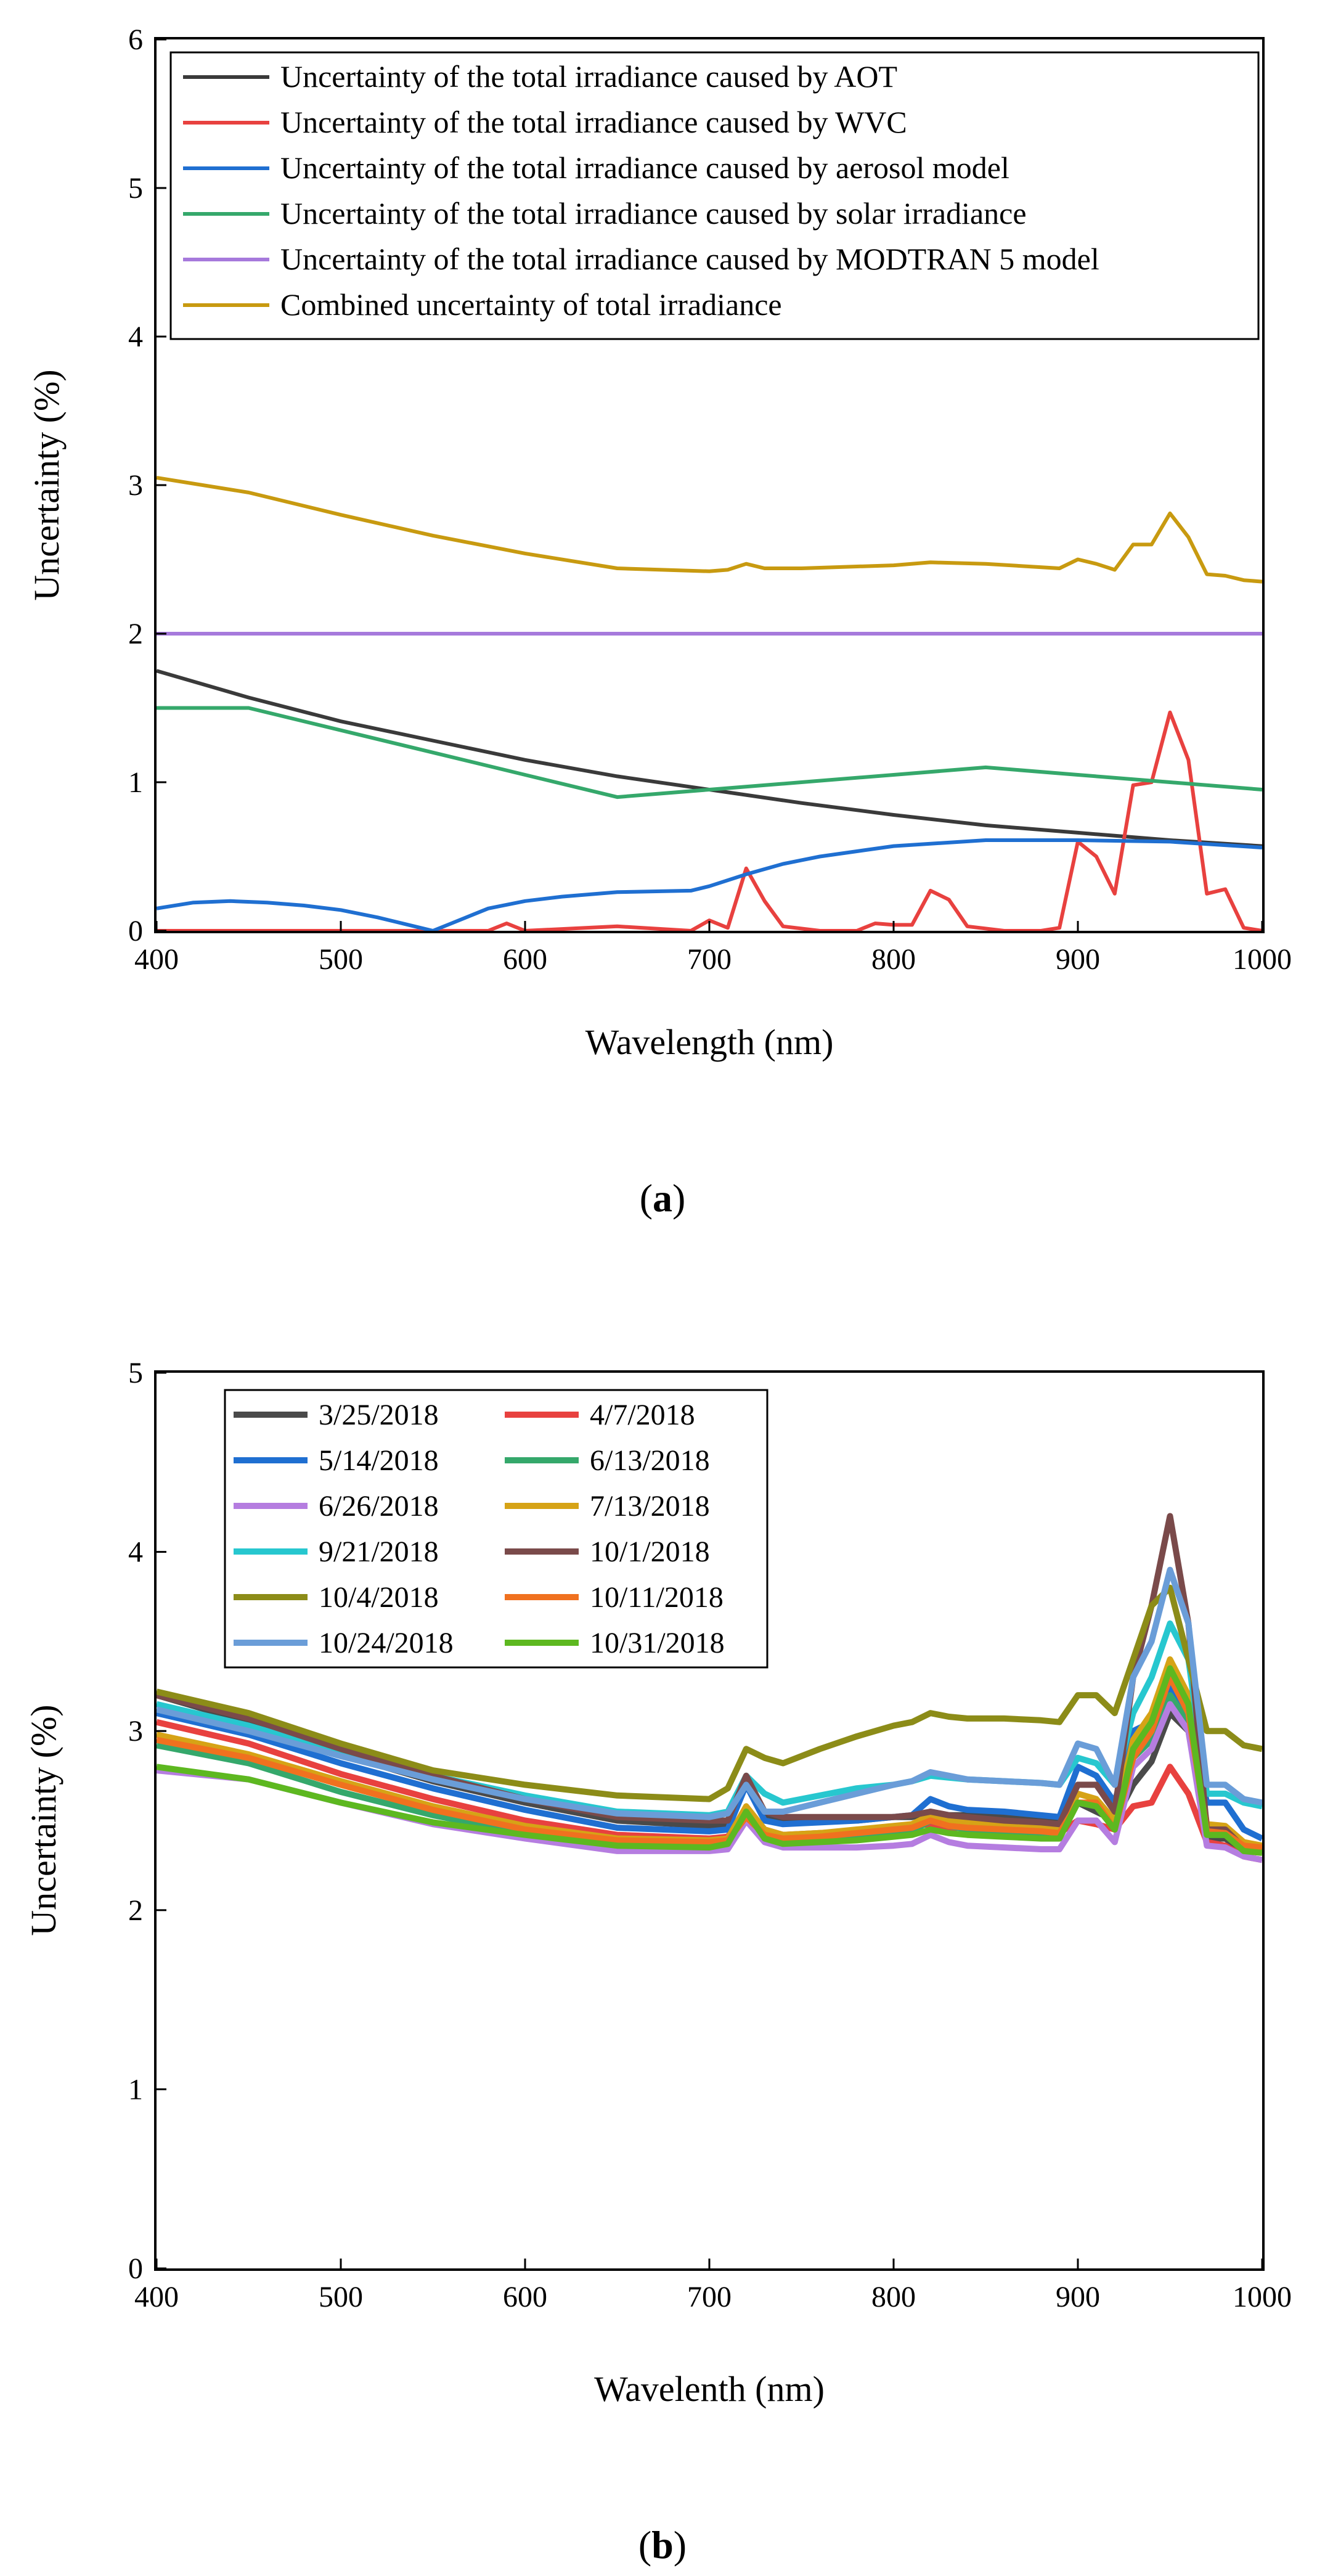 This screenshot has height=2576, width=1325. I want to click on chart-b-y-tick-label-4: 4, so click(135, 1552).